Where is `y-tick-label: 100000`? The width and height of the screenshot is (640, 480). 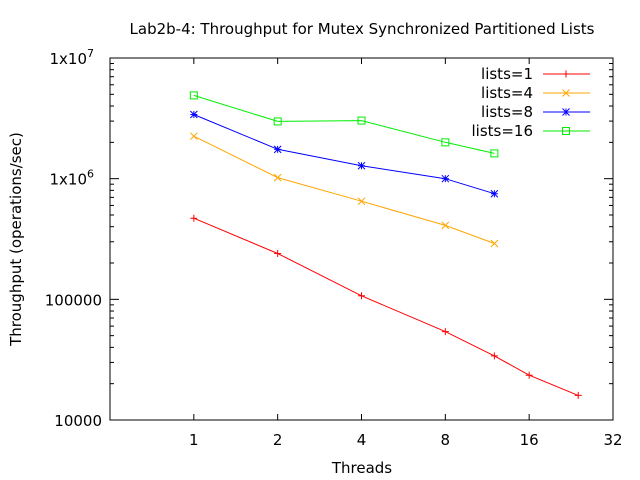 y-tick-label: 100000 is located at coordinates (73, 300).